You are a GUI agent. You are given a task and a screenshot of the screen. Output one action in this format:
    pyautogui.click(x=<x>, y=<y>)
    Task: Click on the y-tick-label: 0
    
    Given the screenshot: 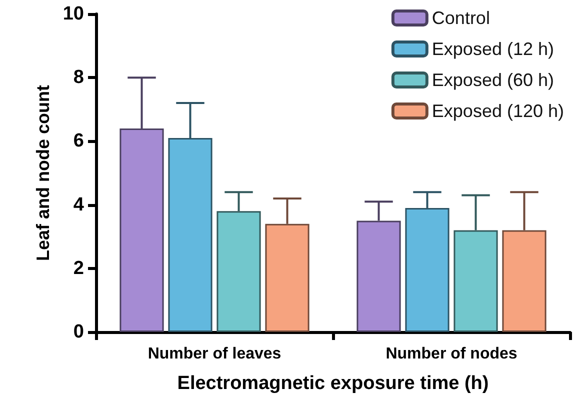 What is the action you would take?
    pyautogui.click(x=78, y=332)
    